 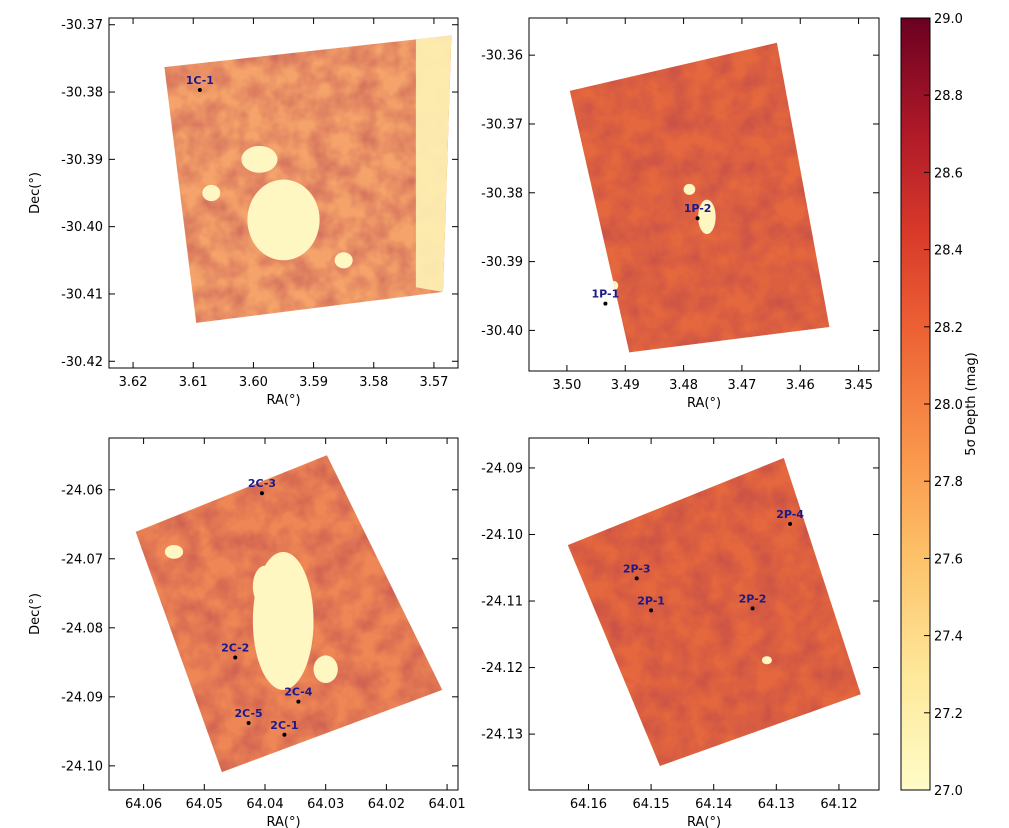 What do you see at coordinates (948, 637) in the screenshot?
I see `colorbar-tick-label: 27.4` at bounding box center [948, 637].